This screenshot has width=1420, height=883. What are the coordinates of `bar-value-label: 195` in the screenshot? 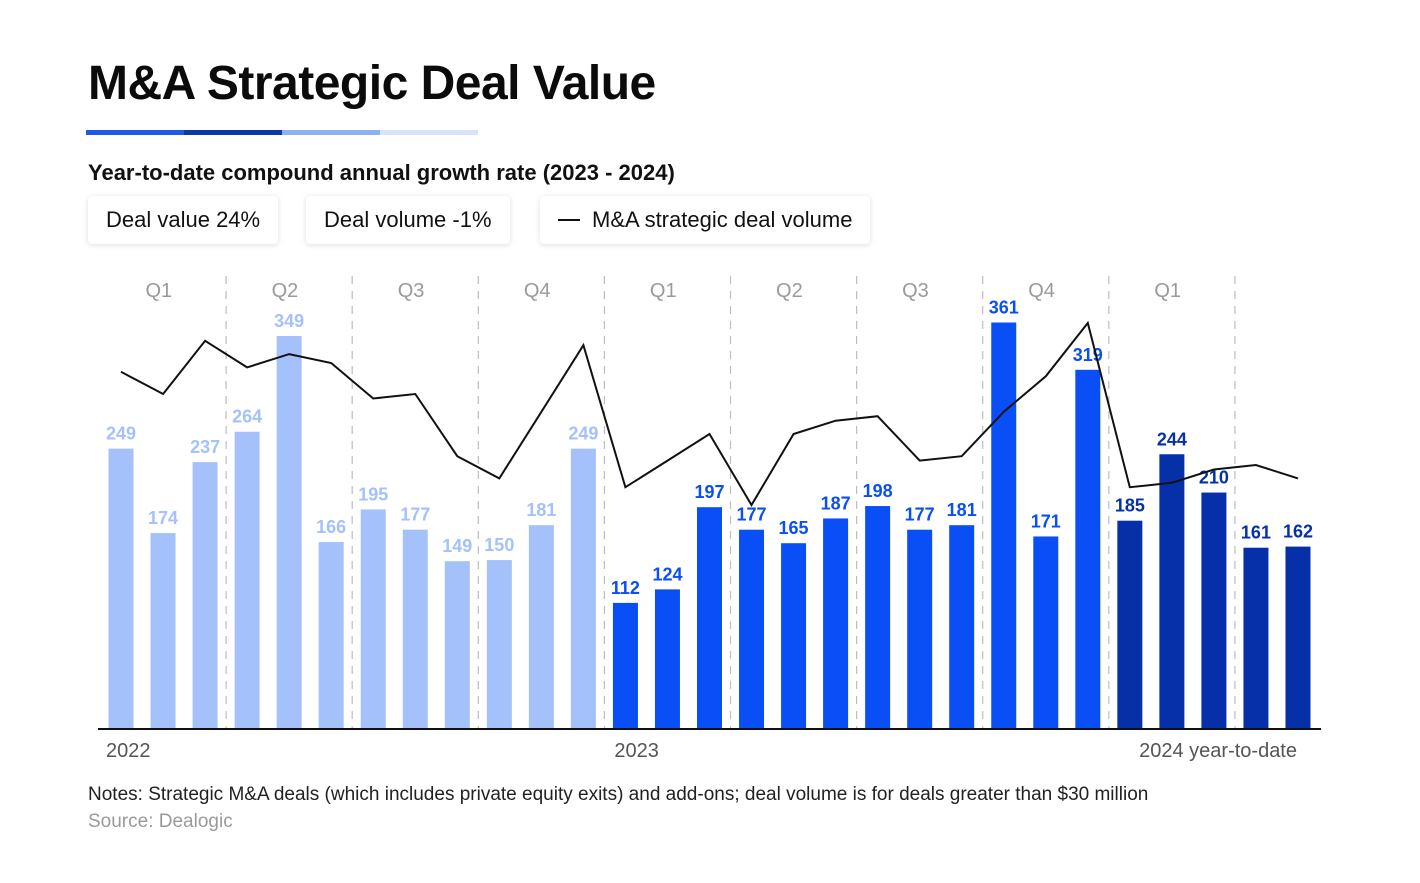 It's located at (373, 494).